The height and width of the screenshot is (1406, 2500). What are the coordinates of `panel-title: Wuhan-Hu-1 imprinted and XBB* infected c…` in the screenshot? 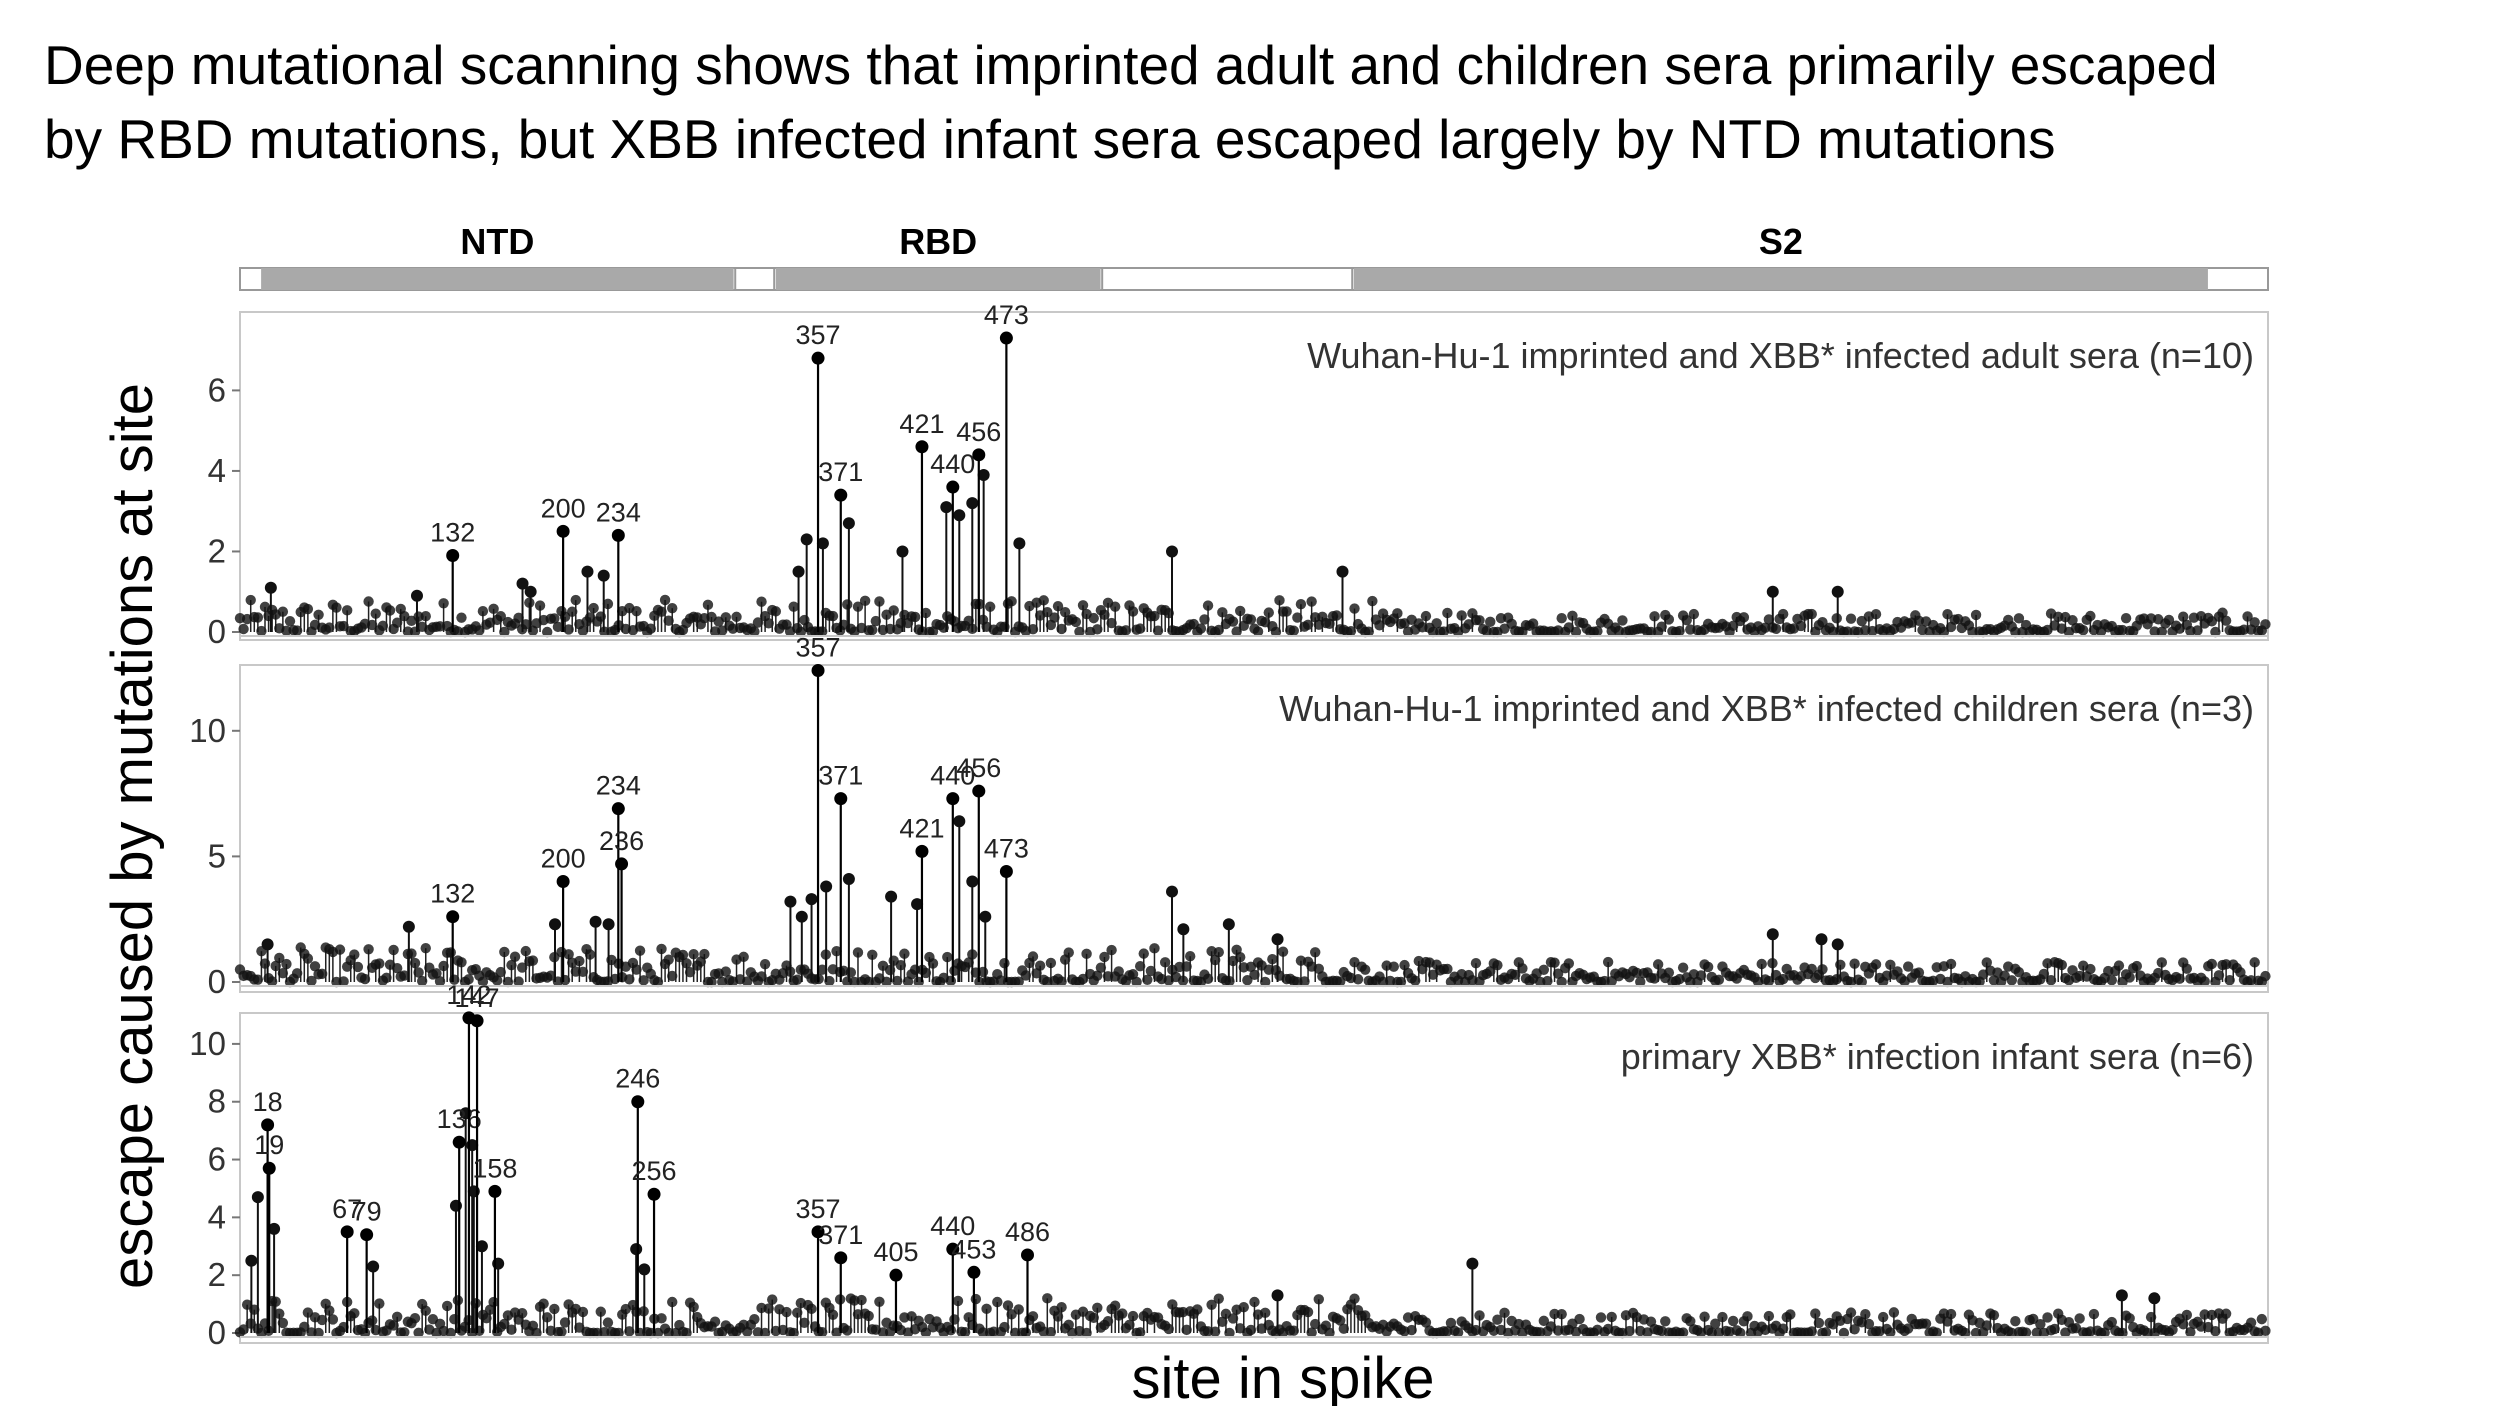 It's located at (1766, 708).